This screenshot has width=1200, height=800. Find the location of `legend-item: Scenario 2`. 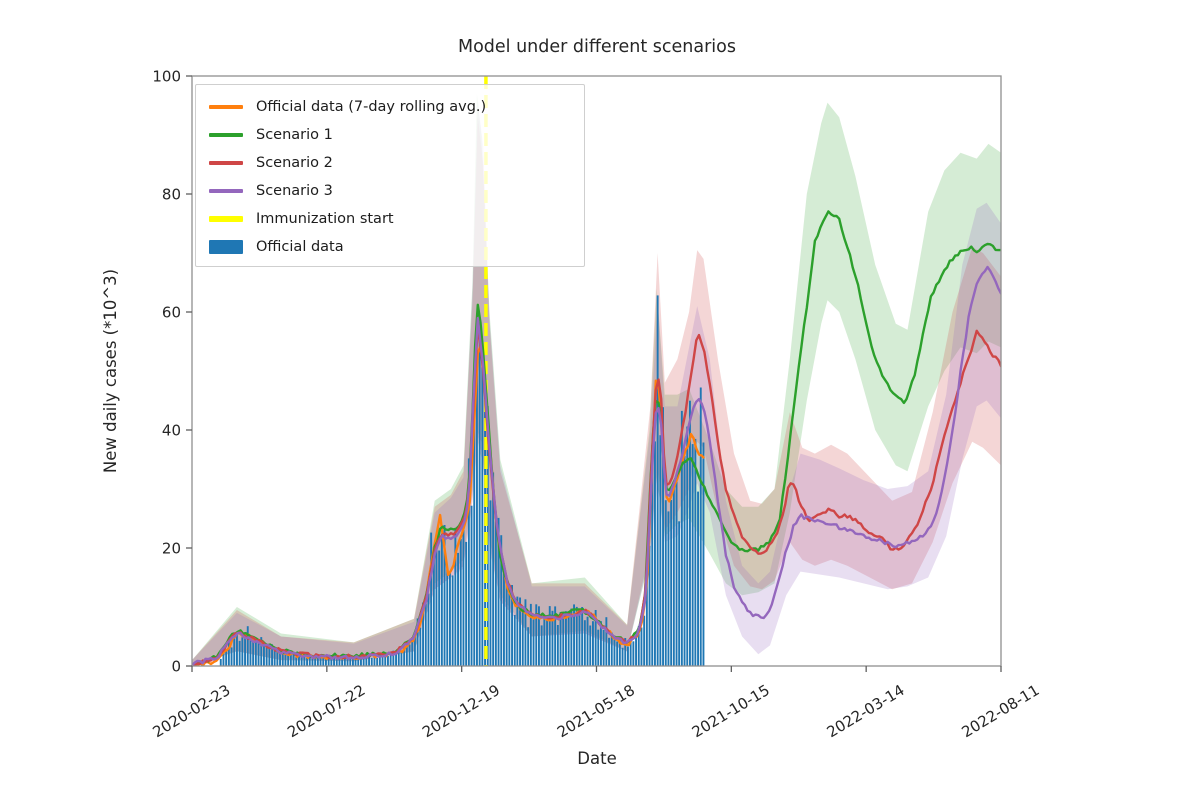

legend-item: Scenario 2 is located at coordinates (391, 163).